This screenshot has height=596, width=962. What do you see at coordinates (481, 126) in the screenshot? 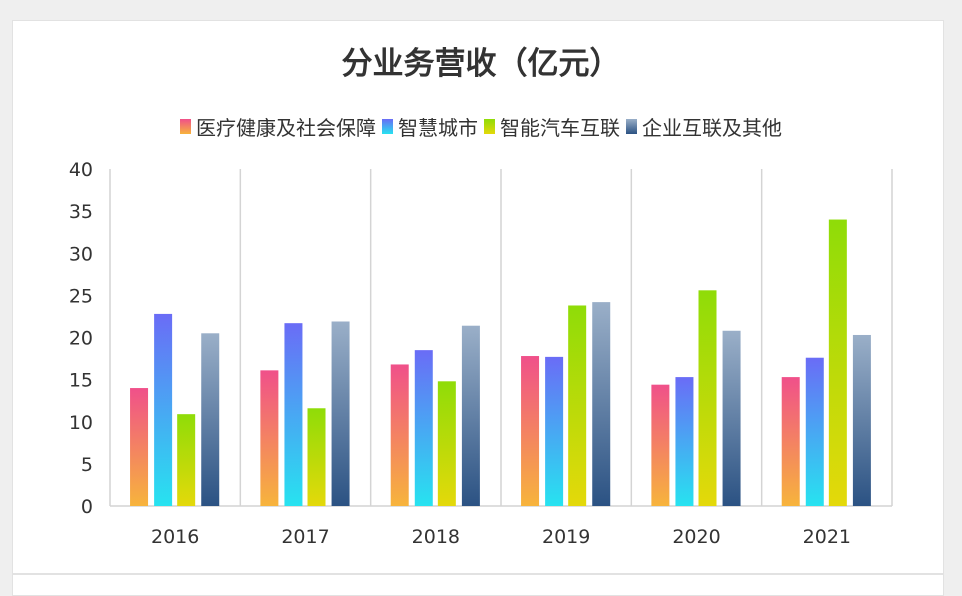
I see `legend: 医疗健康及社会保障 智慧城市 智能汽车互联 企业互联及其他` at bounding box center [481, 126].